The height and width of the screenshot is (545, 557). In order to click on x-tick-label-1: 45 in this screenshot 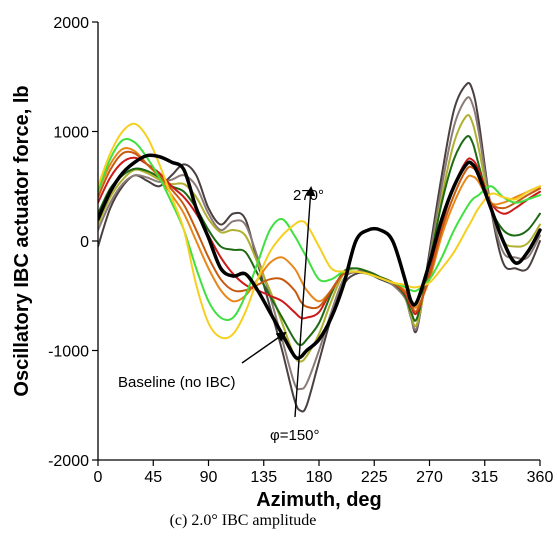, I will do `click(153, 477)`.